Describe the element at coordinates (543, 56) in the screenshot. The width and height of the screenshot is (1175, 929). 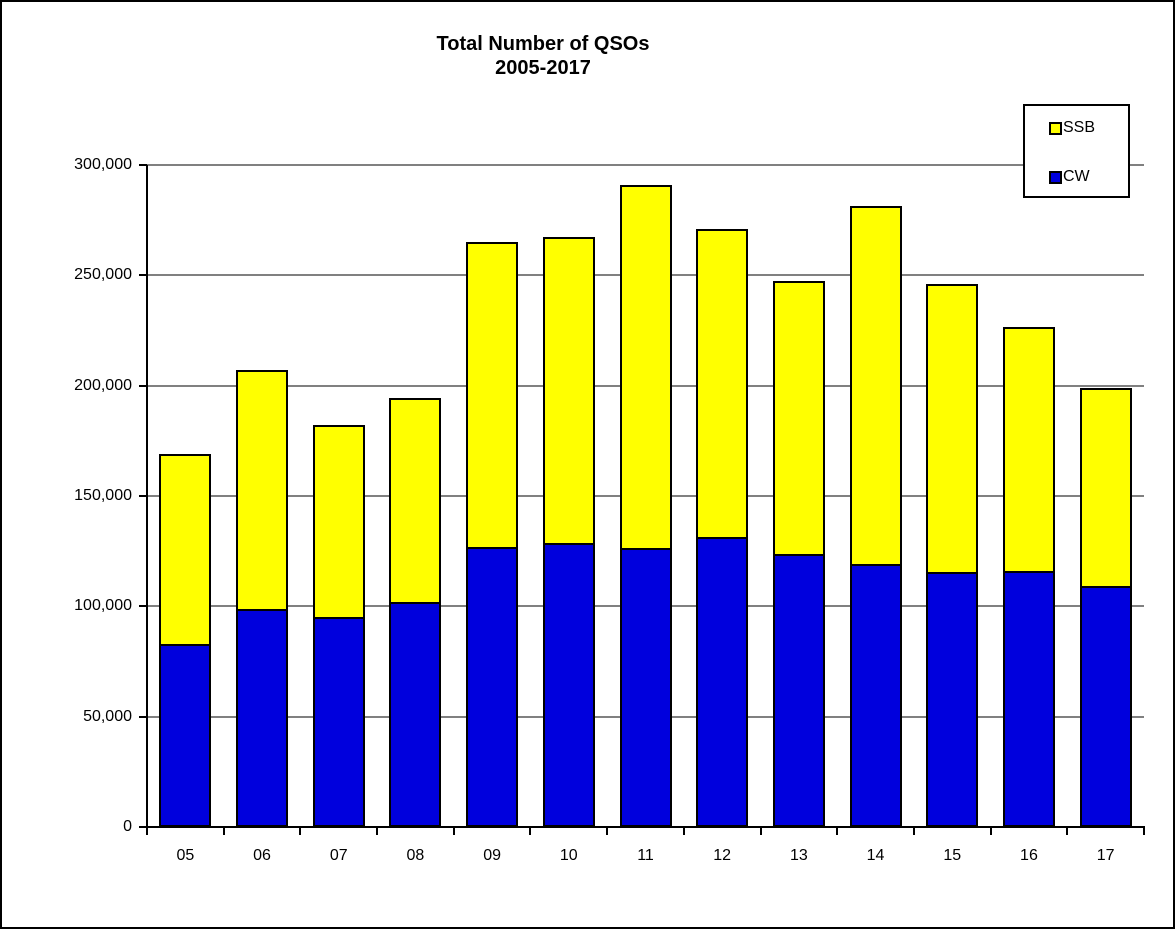
I see `chart-title: Total Number of QSOs 2005-2017` at that location.